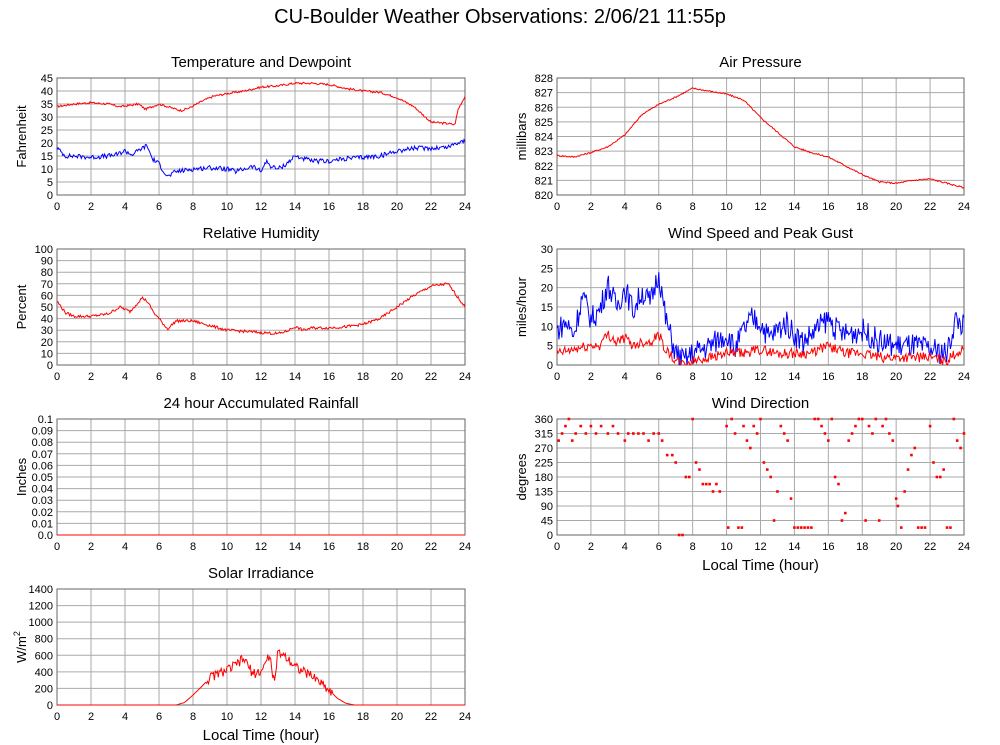 This screenshot has width=1000, height=745. What do you see at coordinates (930, 207) in the screenshot?
I see `pressure-xtick-label: 22` at bounding box center [930, 207].